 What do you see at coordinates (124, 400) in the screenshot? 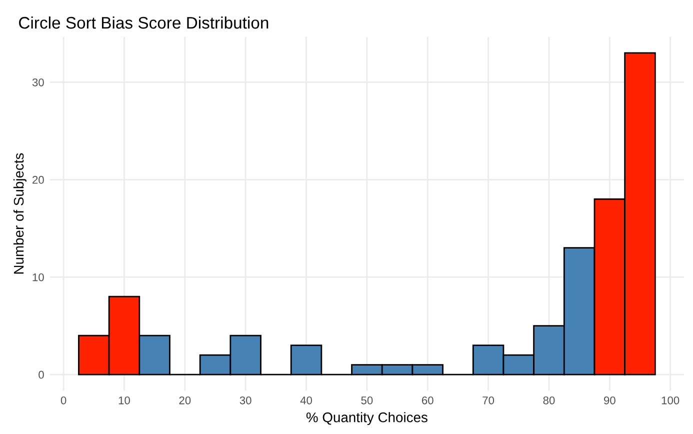
I see `x-tick-label: 10` at bounding box center [124, 400].